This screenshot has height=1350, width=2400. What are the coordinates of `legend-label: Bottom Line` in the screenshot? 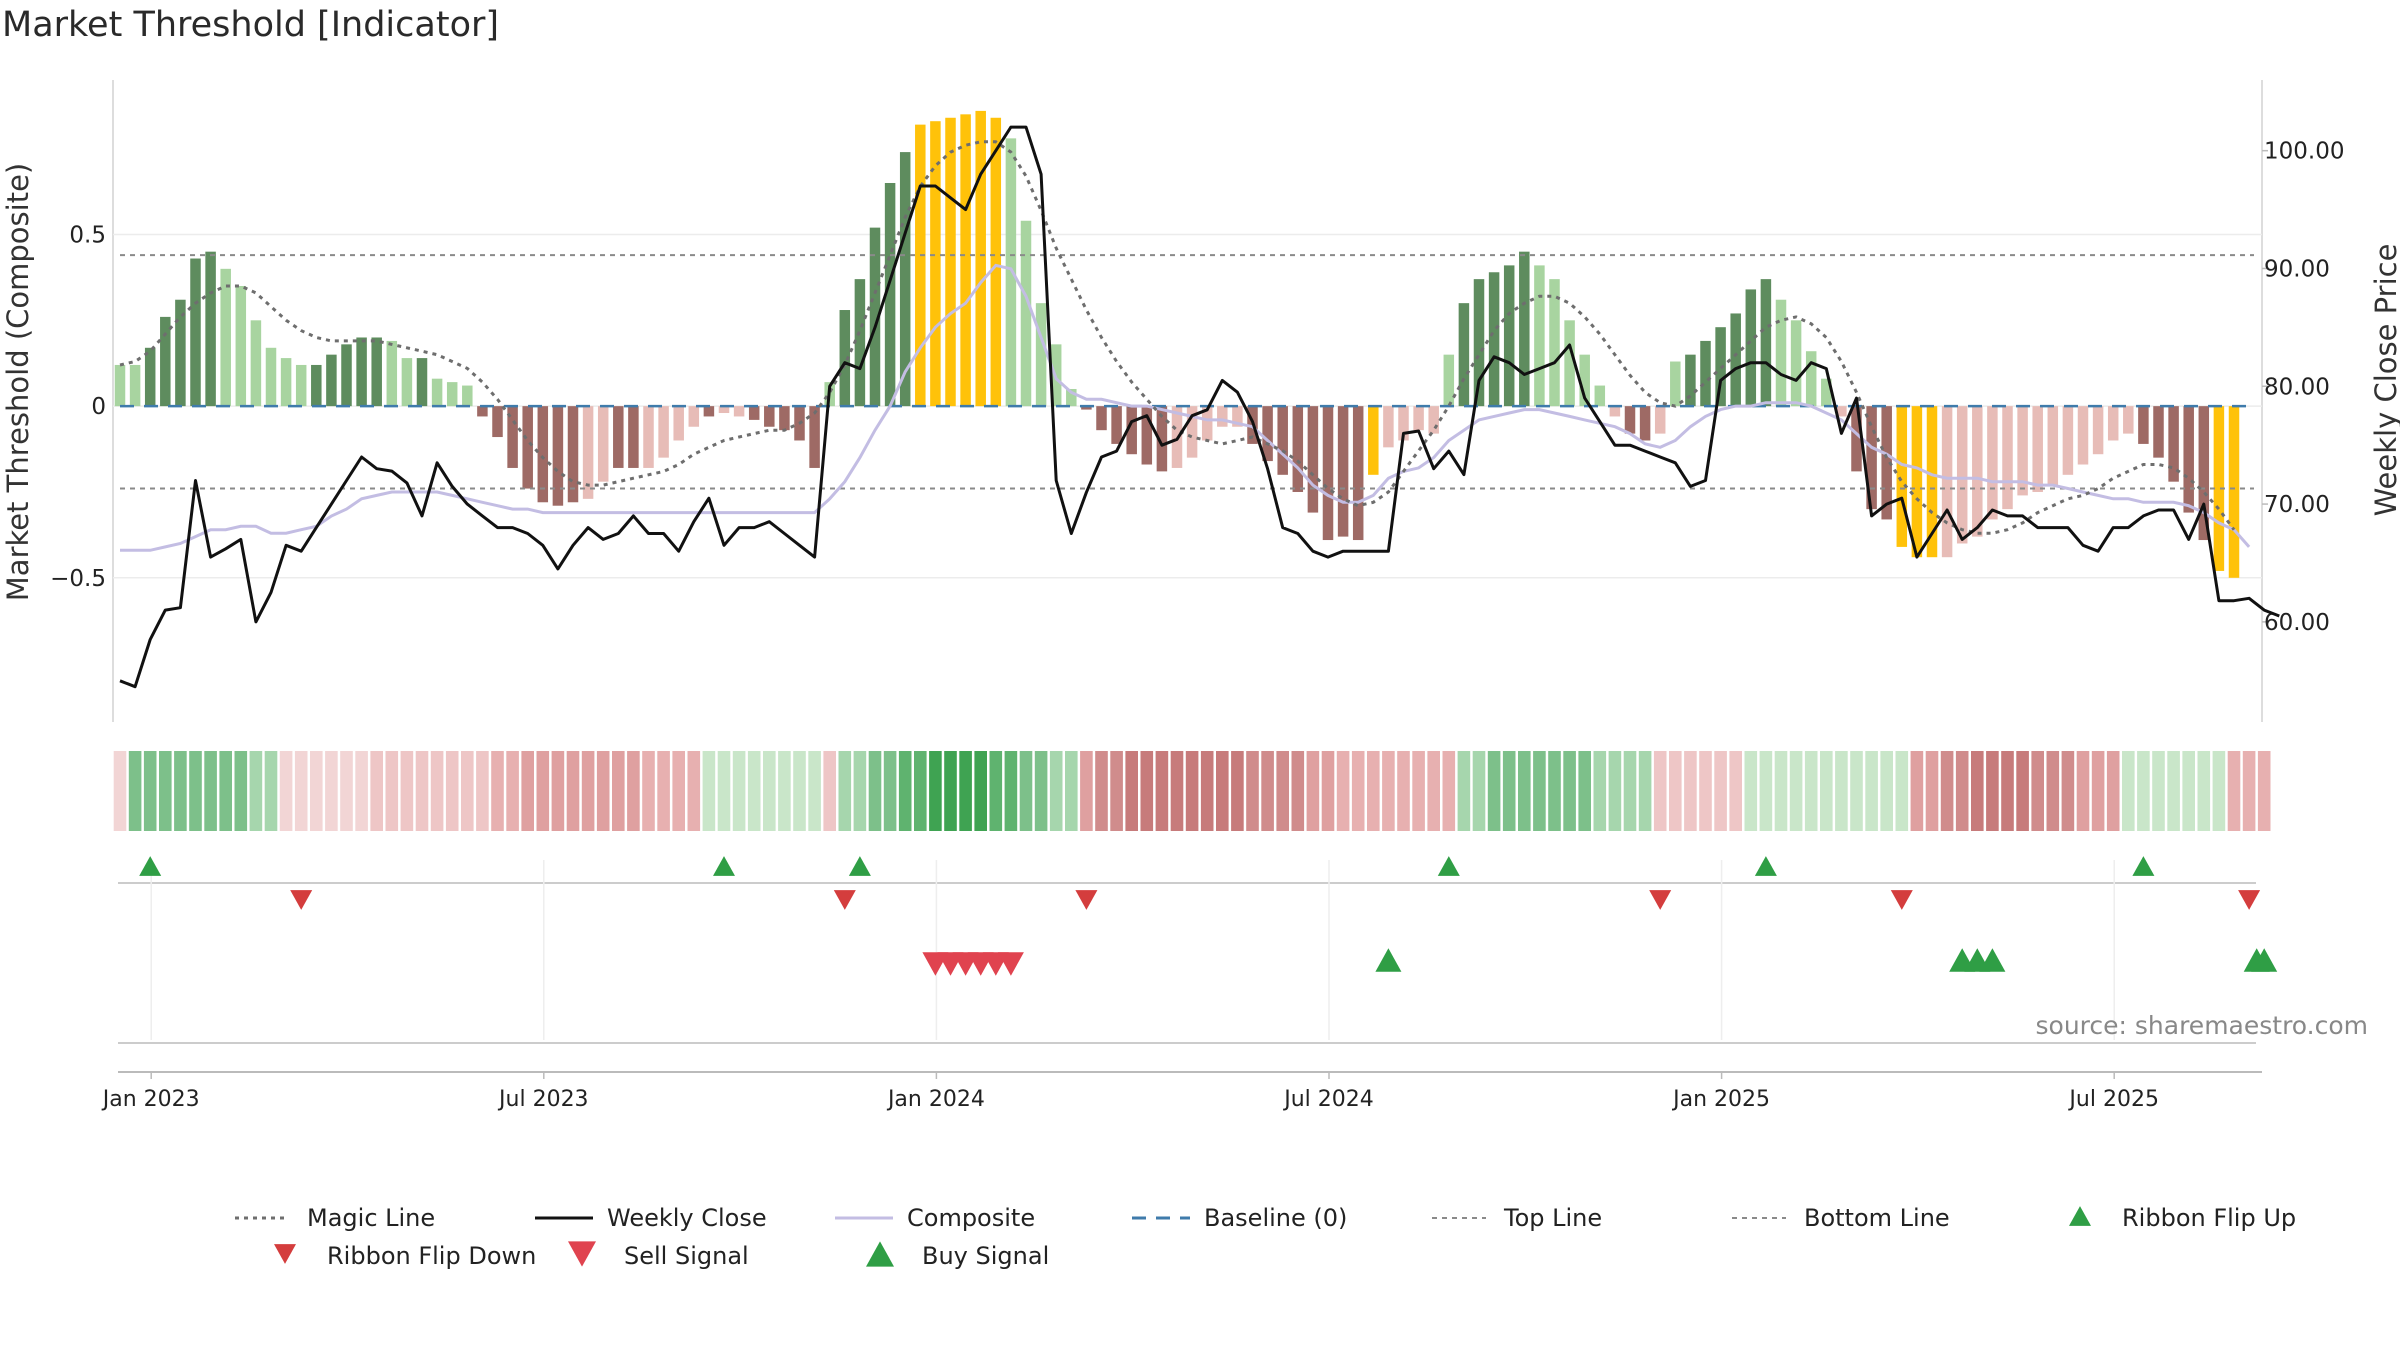 It's located at (1877, 1218).